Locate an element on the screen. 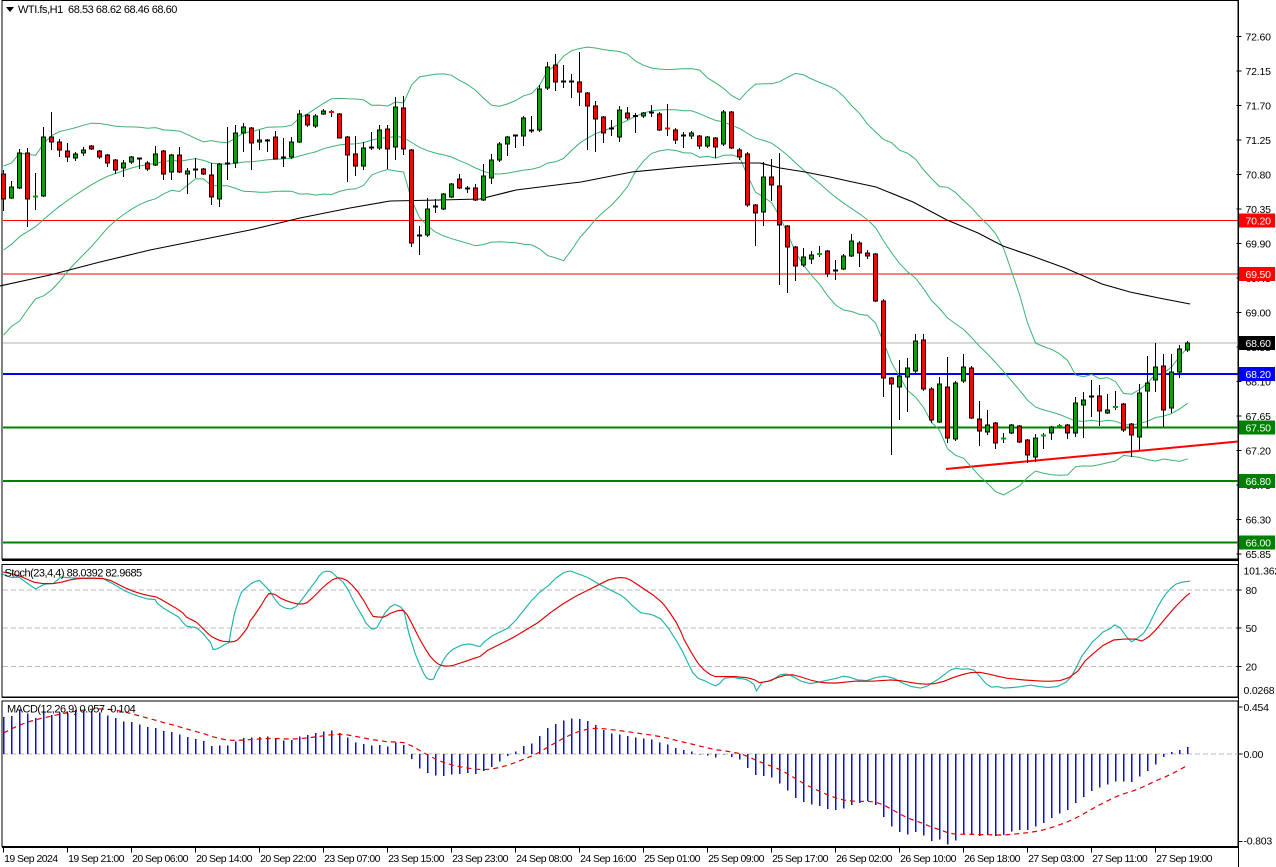 This screenshot has height=867, width=1276. svg-text: 27 Sep 03:00 is located at coordinates (1056, 859).